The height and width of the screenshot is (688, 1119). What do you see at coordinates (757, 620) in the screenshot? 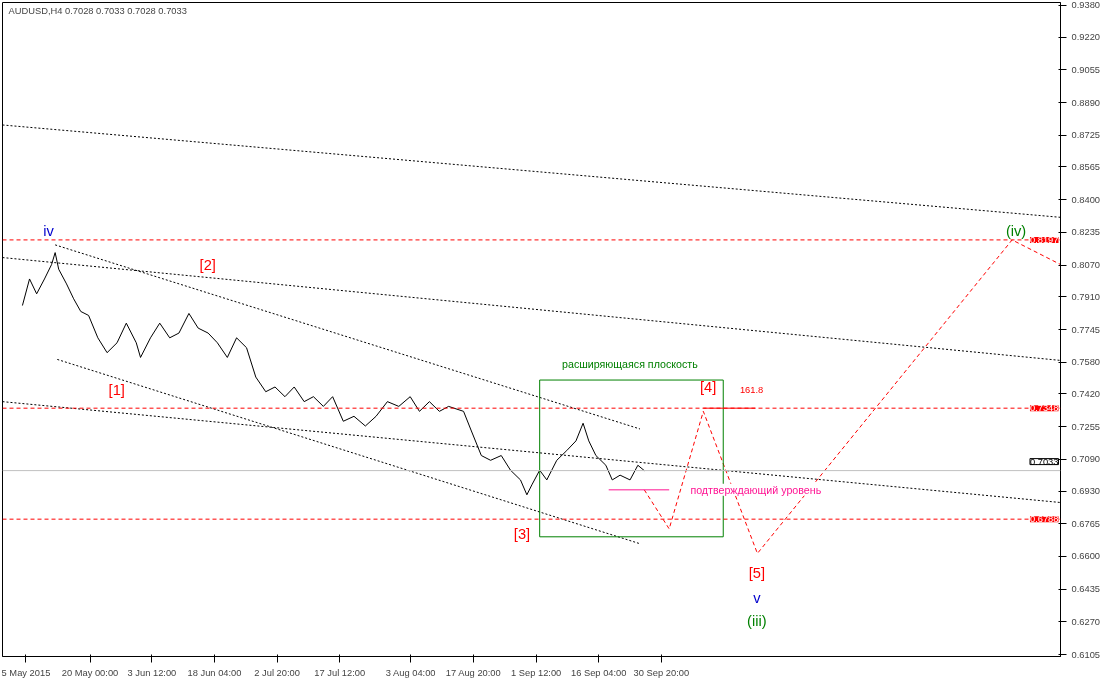
I see `annotation: (iii)` at bounding box center [757, 620].